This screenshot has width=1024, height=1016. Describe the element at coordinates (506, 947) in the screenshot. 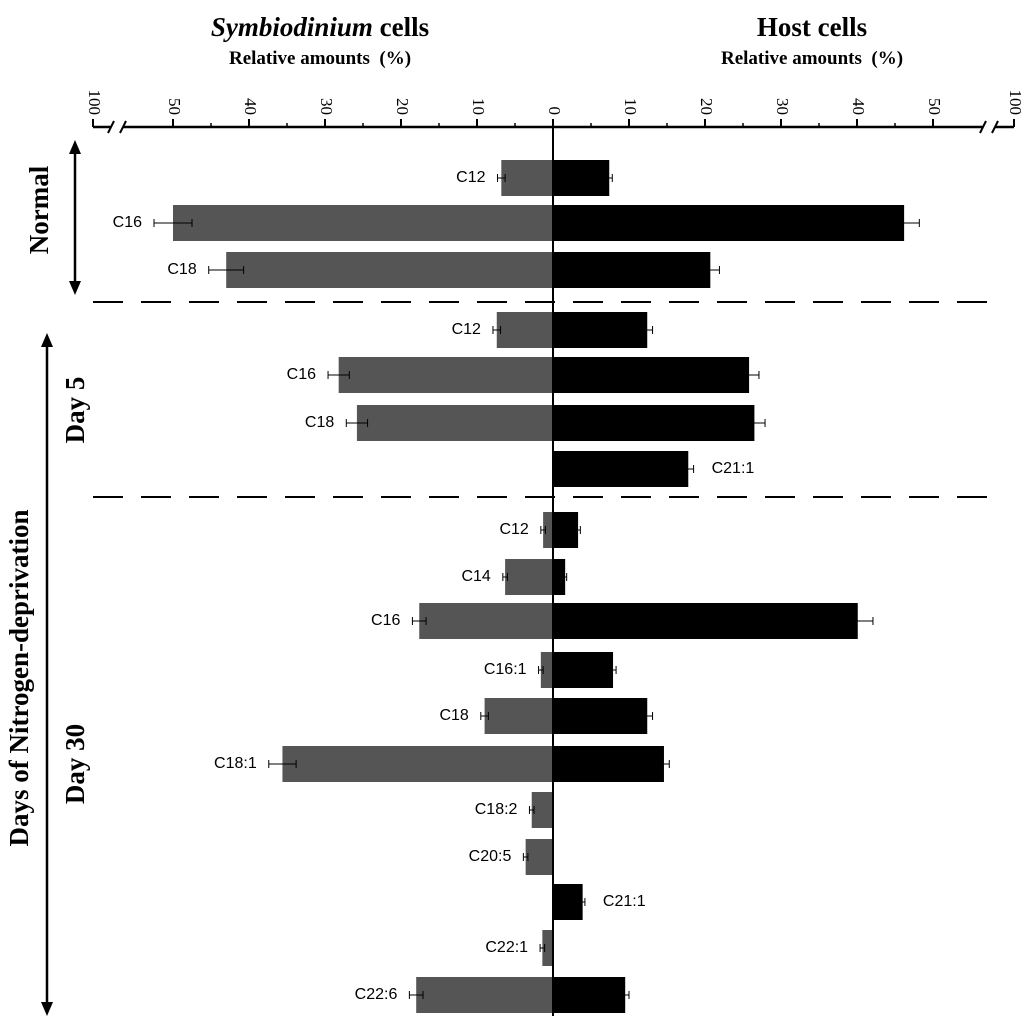

I see `bar-label: C22:1` at that location.